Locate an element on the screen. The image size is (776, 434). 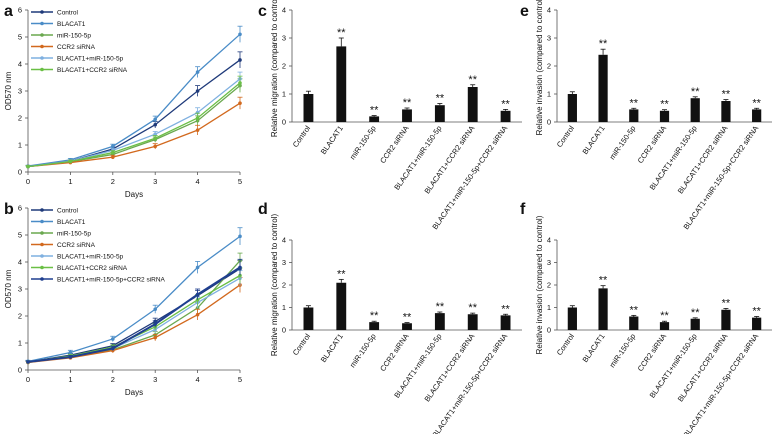
legend-item: CCR2 siRNA is located at coordinates (63, 245).